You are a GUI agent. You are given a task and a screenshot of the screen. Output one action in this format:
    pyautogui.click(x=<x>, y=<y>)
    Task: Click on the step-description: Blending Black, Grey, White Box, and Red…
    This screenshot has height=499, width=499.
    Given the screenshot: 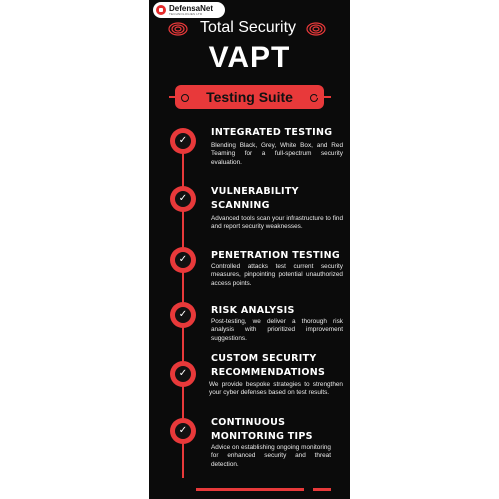 What is the action you would take?
    pyautogui.click(x=277, y=154)
    